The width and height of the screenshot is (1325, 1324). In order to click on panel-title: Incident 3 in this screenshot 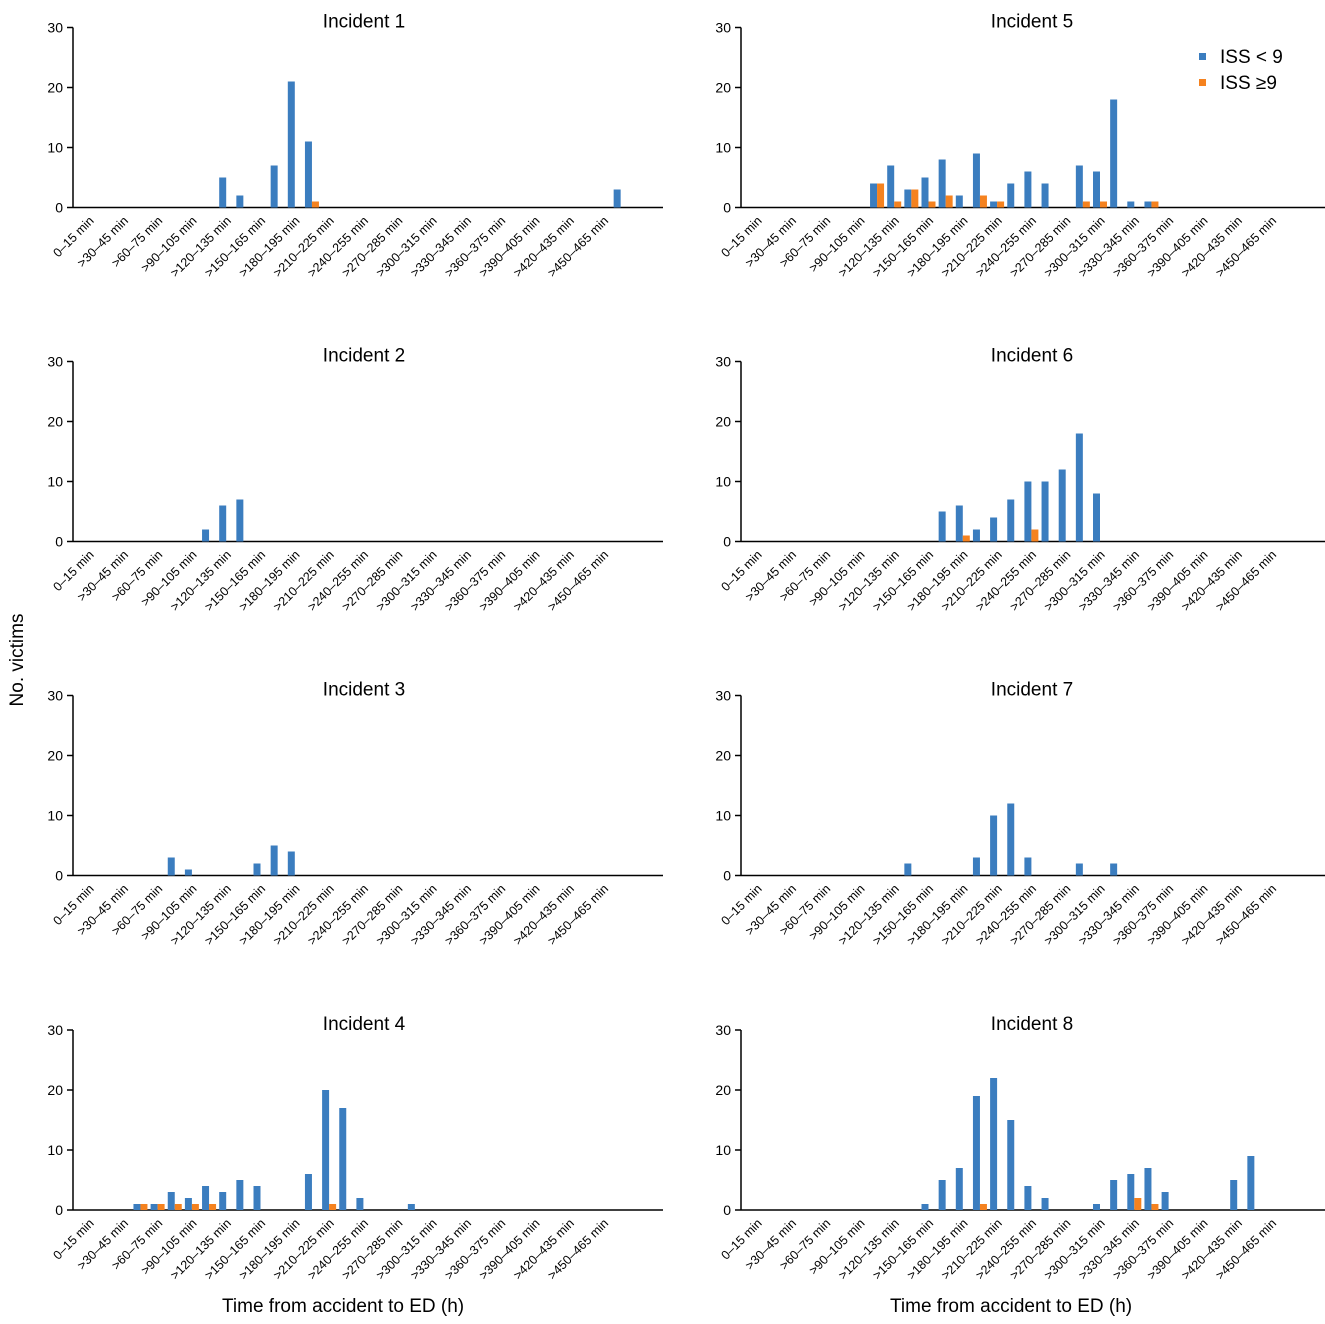, I will do `click(364, 690)`.